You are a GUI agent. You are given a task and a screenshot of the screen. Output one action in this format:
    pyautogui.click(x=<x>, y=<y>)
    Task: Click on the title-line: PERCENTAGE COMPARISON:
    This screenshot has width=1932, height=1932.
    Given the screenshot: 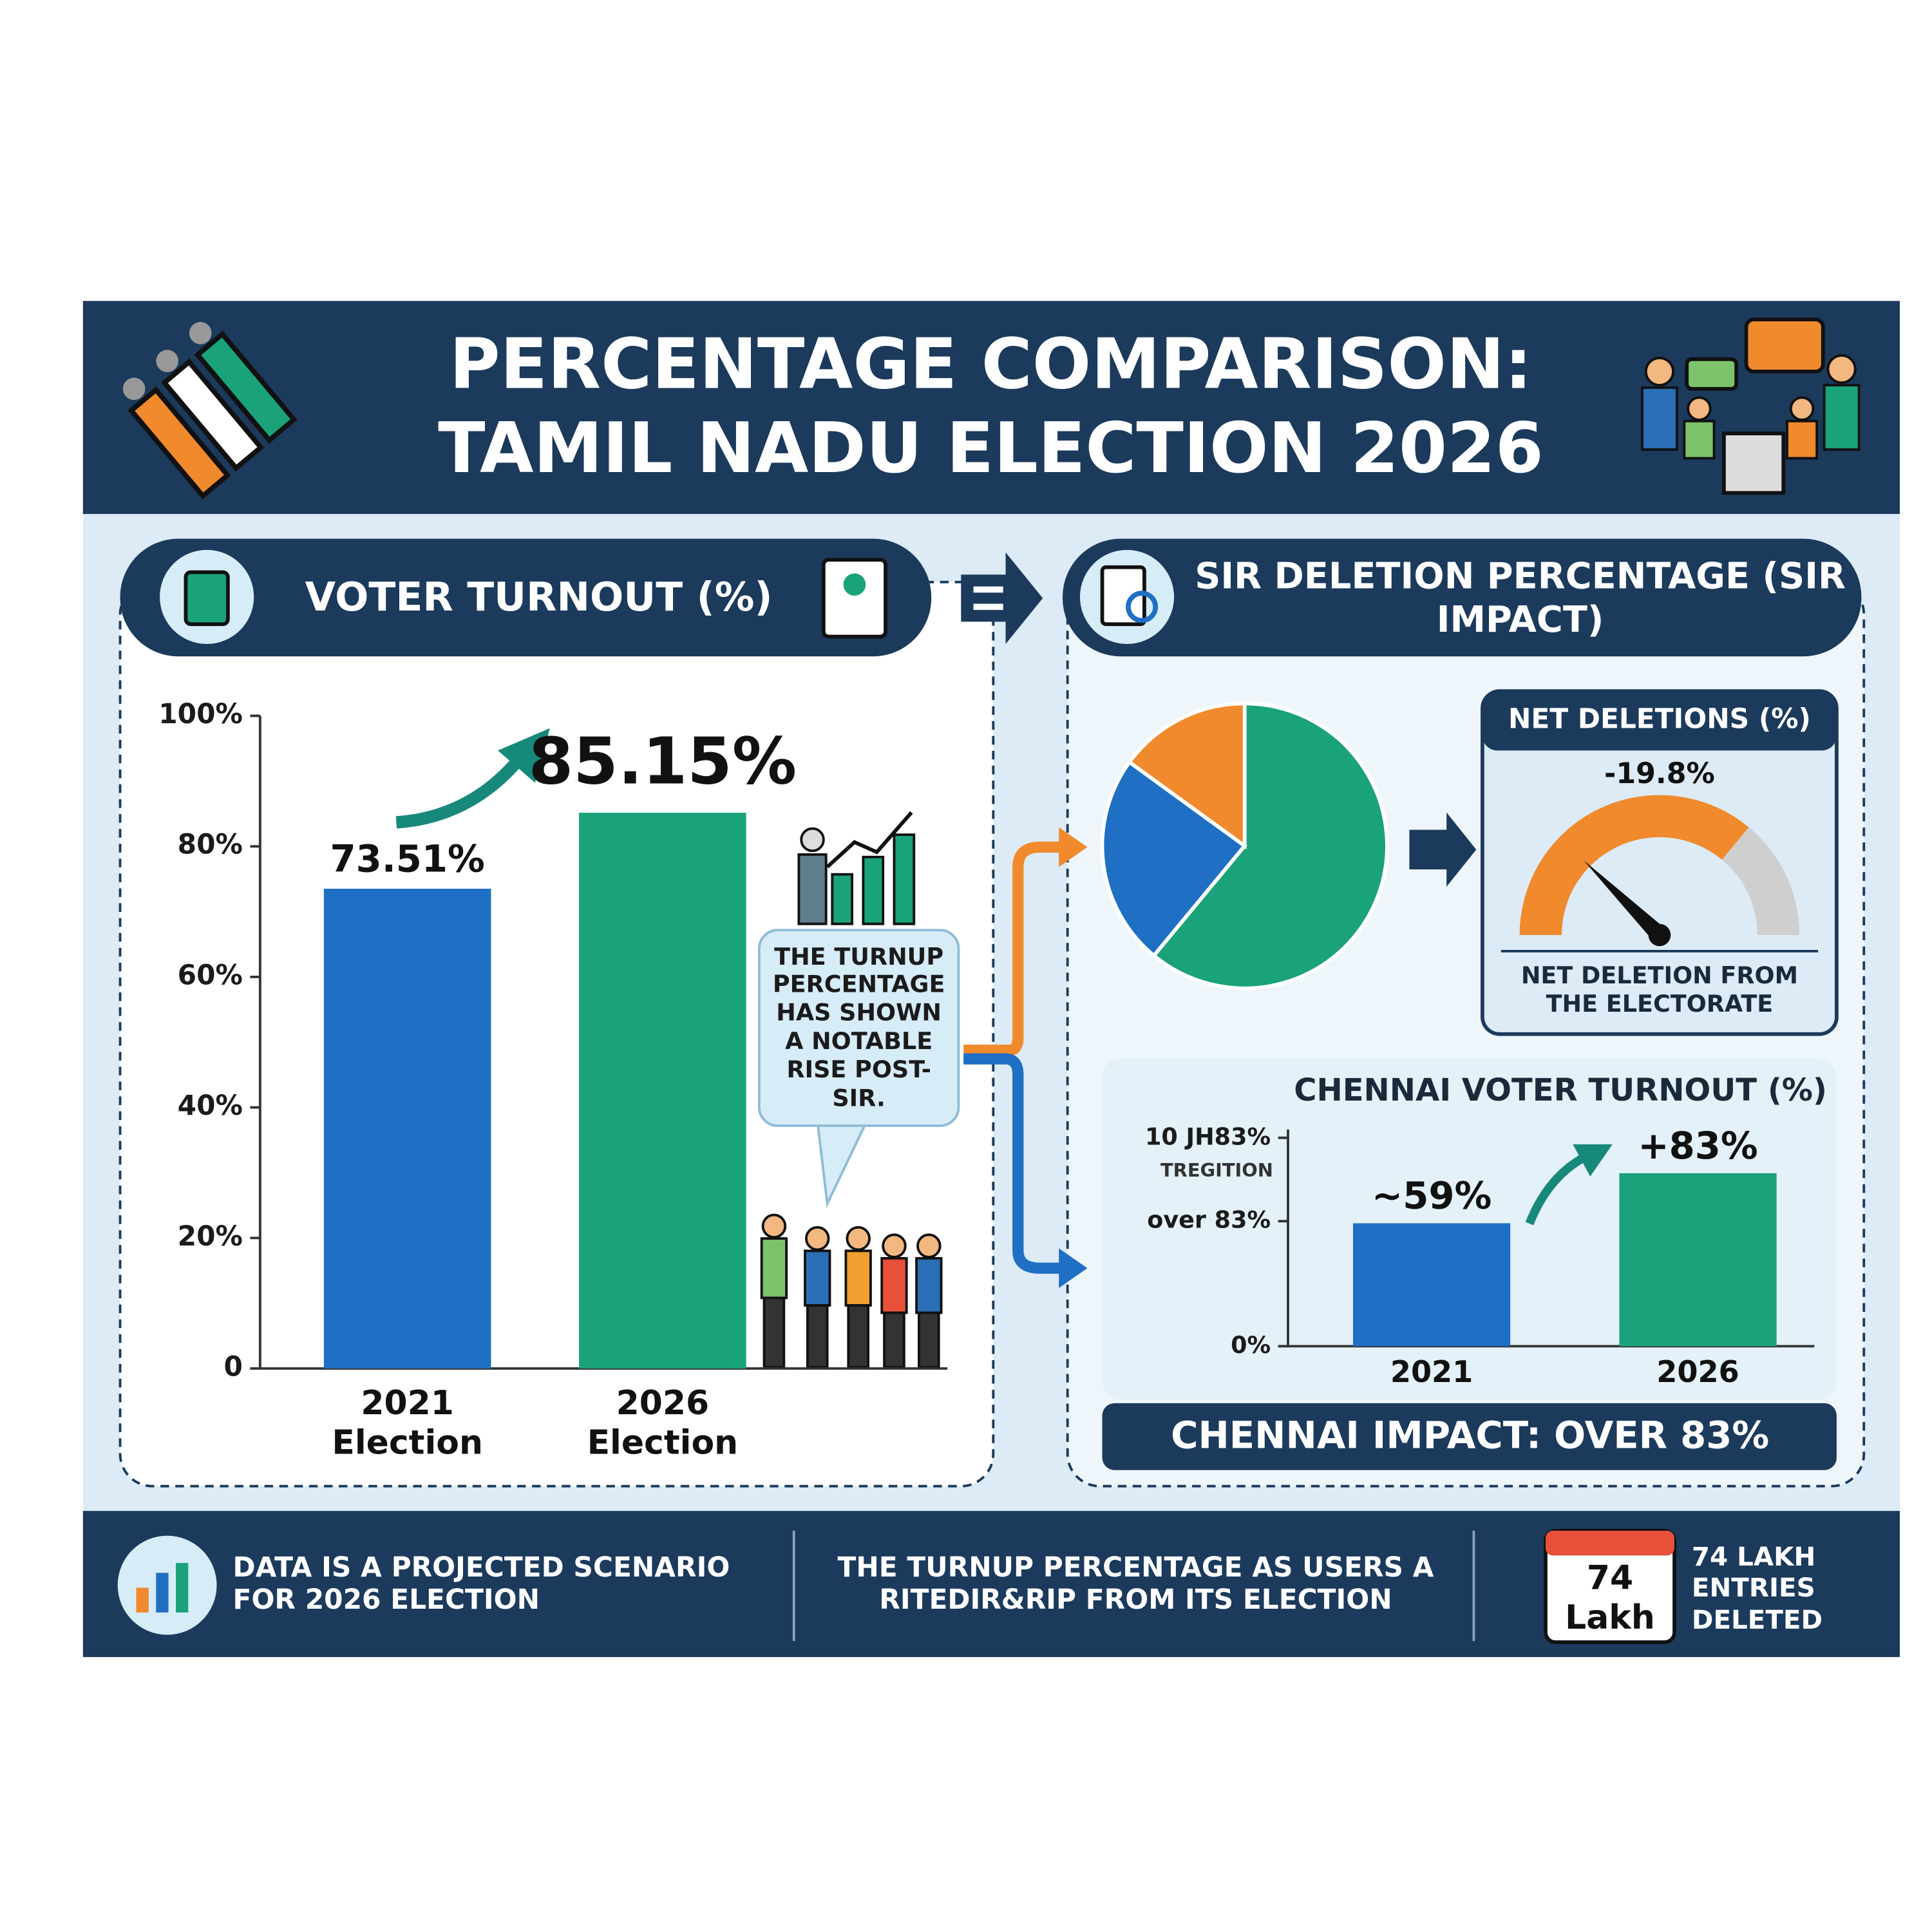 What is the action you would take?
    pyautogui.click(x=991, y=364)
    